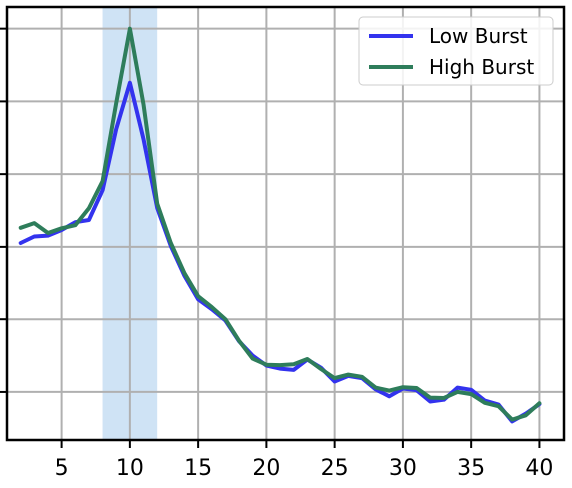 Image resolution: width=572 pixels, height=488 pixels. I want to click on x-tick-label: 25, so click(335, 468).